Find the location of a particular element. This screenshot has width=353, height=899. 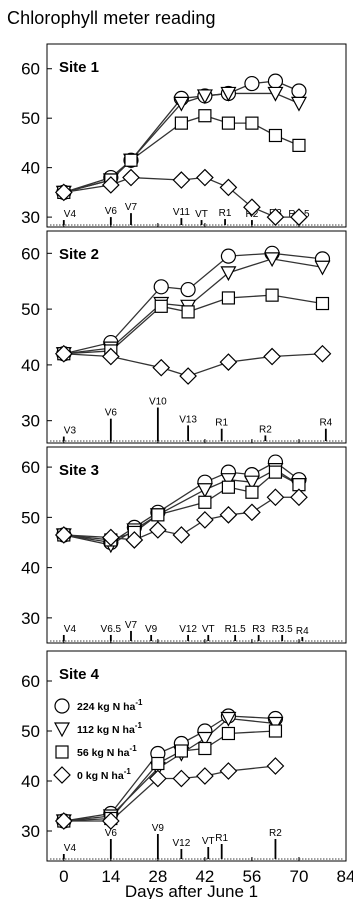

x-tick-label: 70 is located at coordinates (299, 876).